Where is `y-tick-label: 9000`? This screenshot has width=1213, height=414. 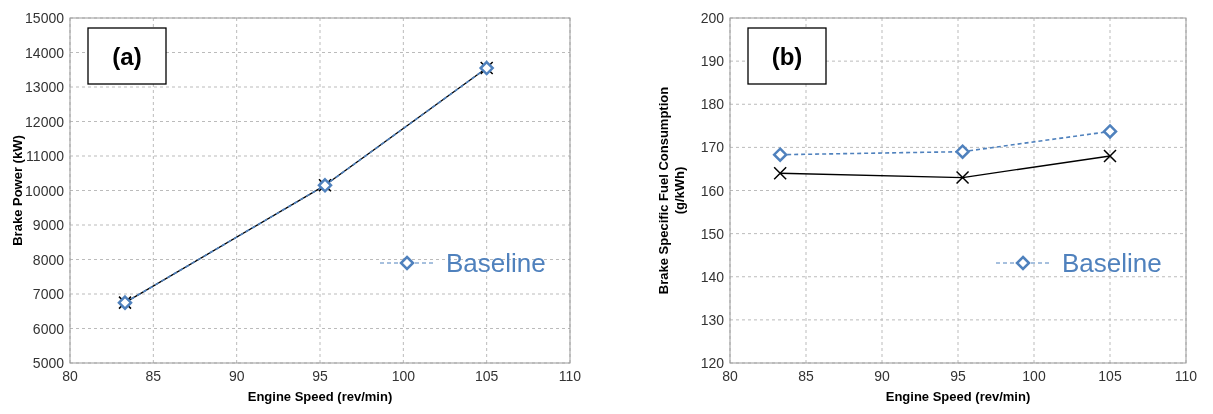
y-tick-label: 9000 is located at coordinates (48, 225).